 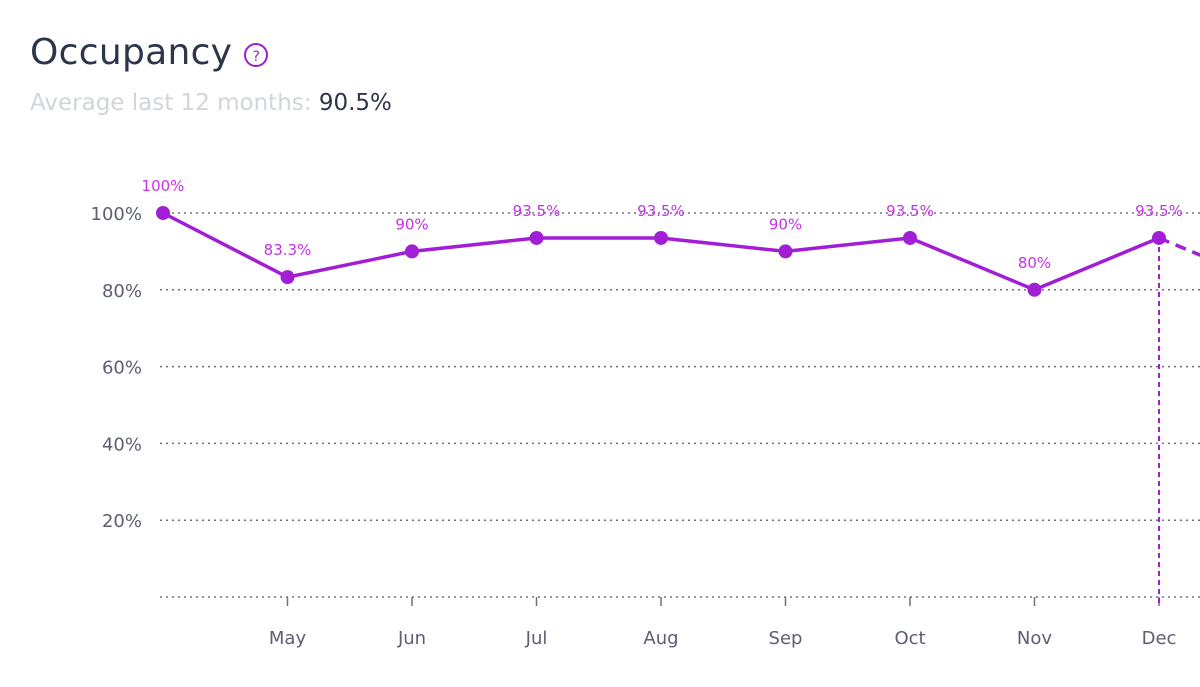 I want to click on page-title: Occupancy, so click(x=131, y=52).